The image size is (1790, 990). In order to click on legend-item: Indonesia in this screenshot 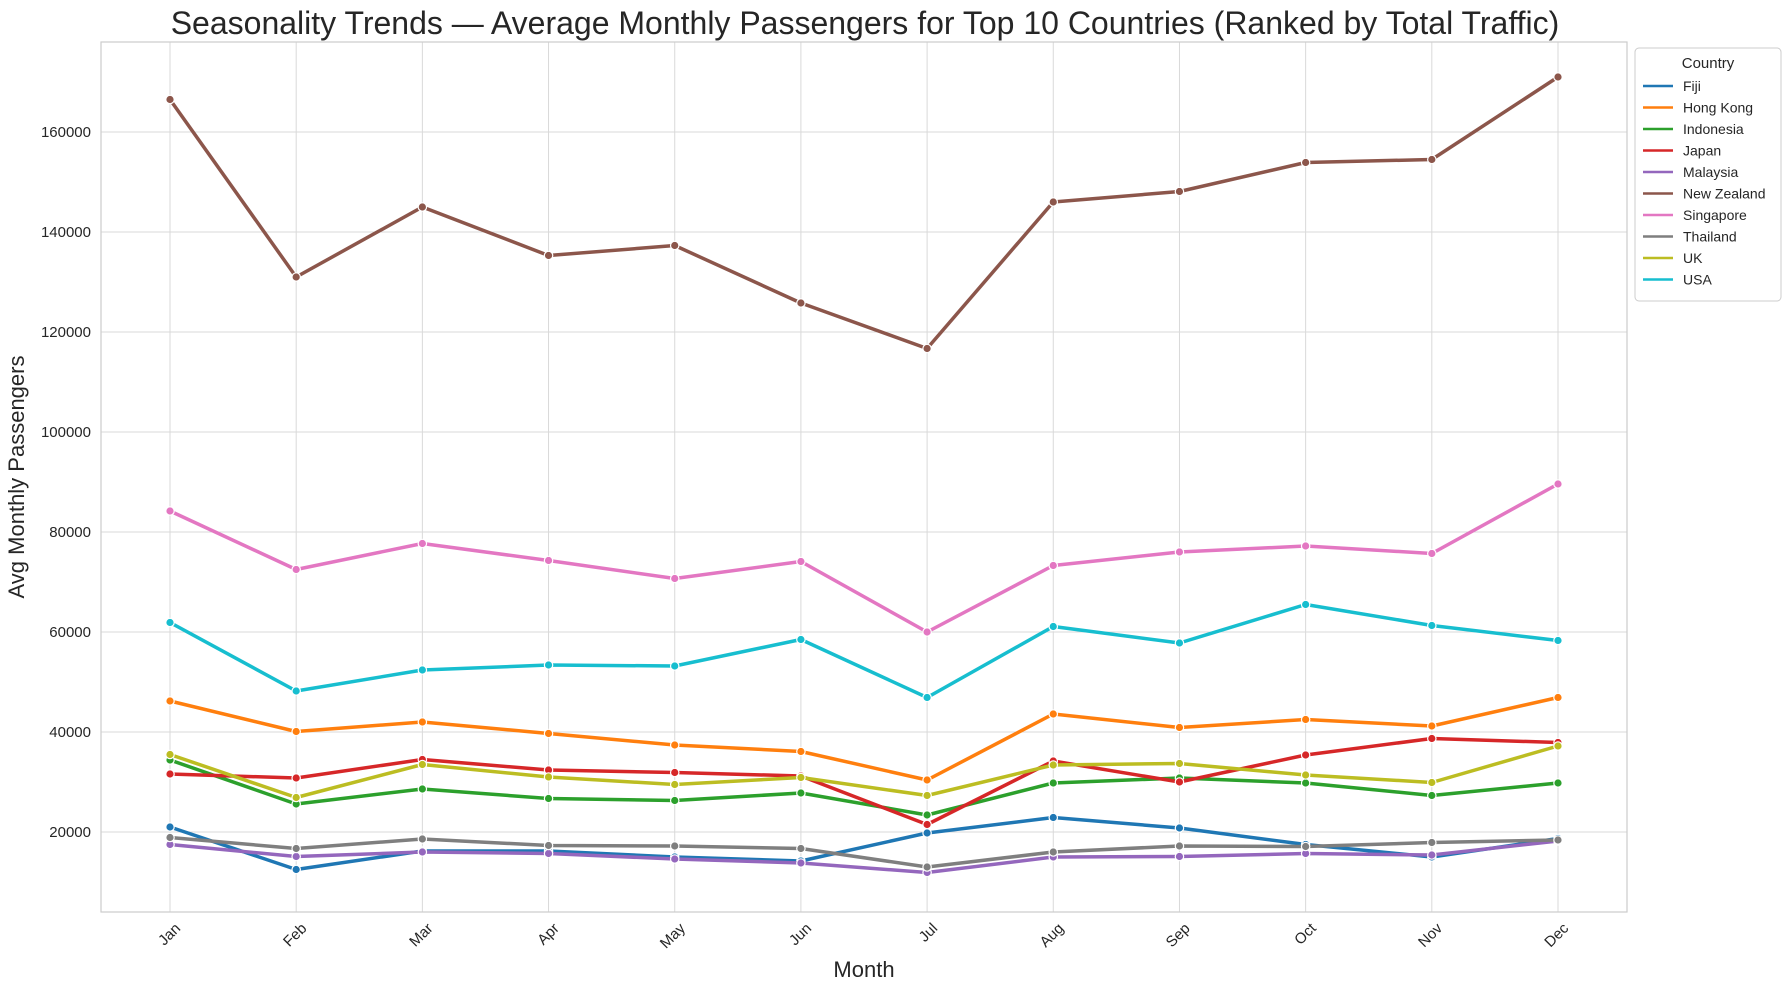, I will do `click(1693, 129)`.